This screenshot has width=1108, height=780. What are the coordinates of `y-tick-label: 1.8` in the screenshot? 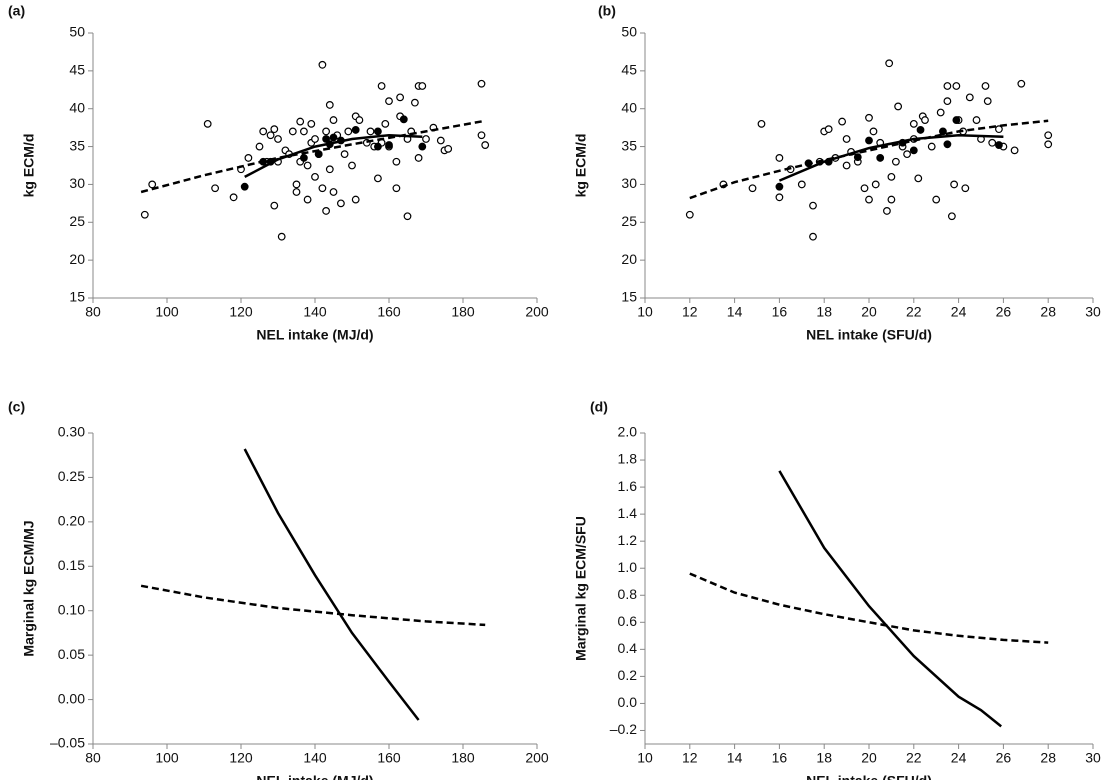 It's located at (628, 459).